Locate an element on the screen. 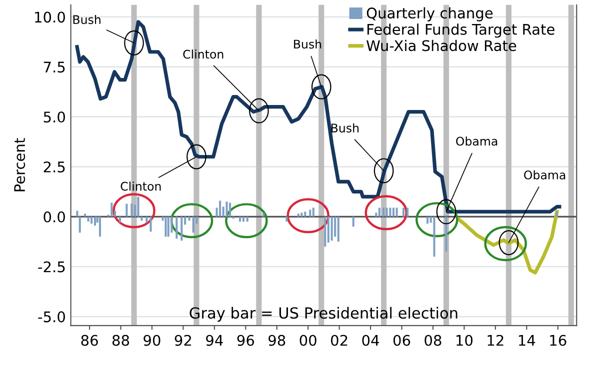  y-tick-label: -5.0 is located at coordinates (51, 316).